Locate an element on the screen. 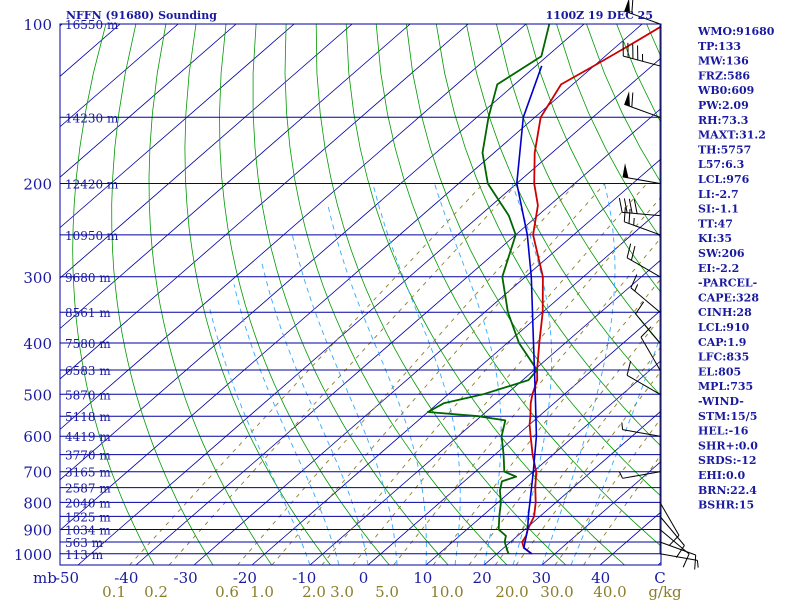 The width and height of the screenshot is (800, 600). height-label: 3165 m is located at coordinates (88, 473).